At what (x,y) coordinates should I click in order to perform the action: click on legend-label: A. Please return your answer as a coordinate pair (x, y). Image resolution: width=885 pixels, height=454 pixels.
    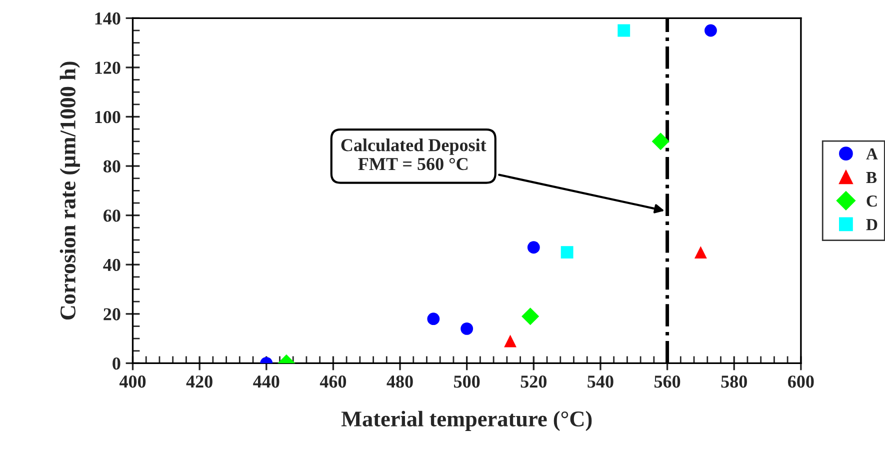
    Looking at the image, I should click on (872, 154).